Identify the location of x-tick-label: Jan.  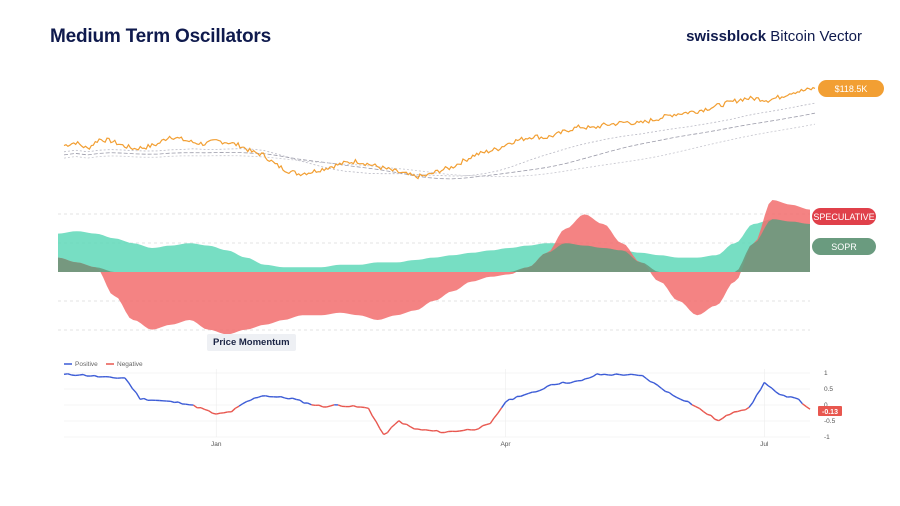
(216, 444).